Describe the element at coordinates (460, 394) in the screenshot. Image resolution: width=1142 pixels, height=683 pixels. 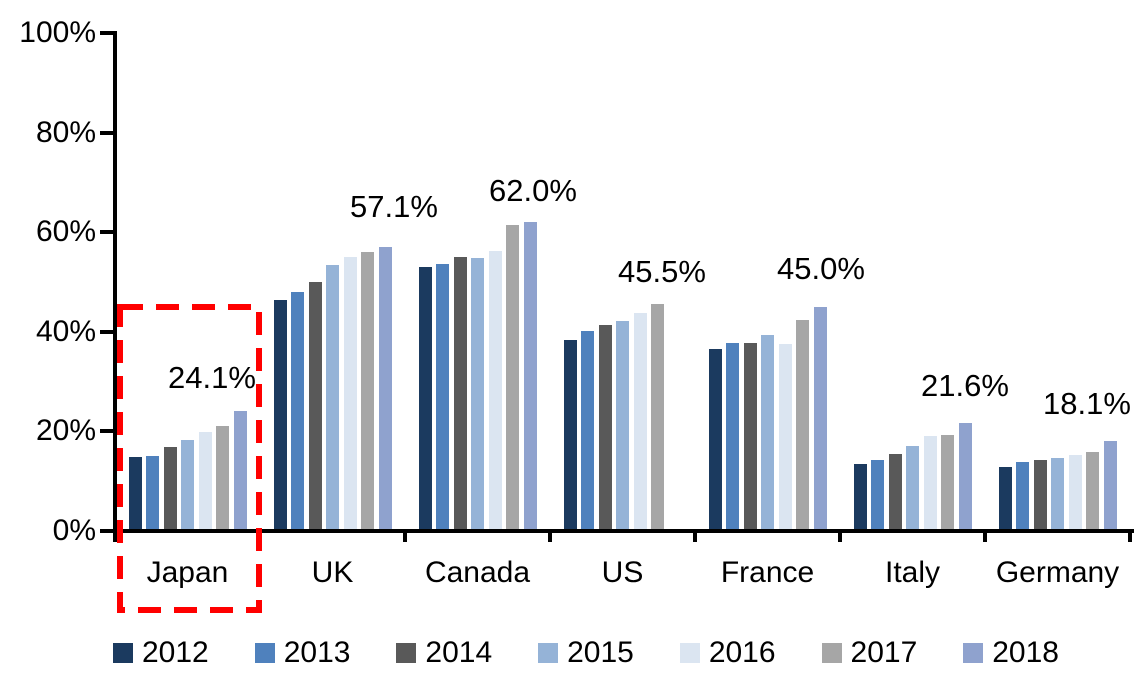
I see `bar-canada-2014` at that location.